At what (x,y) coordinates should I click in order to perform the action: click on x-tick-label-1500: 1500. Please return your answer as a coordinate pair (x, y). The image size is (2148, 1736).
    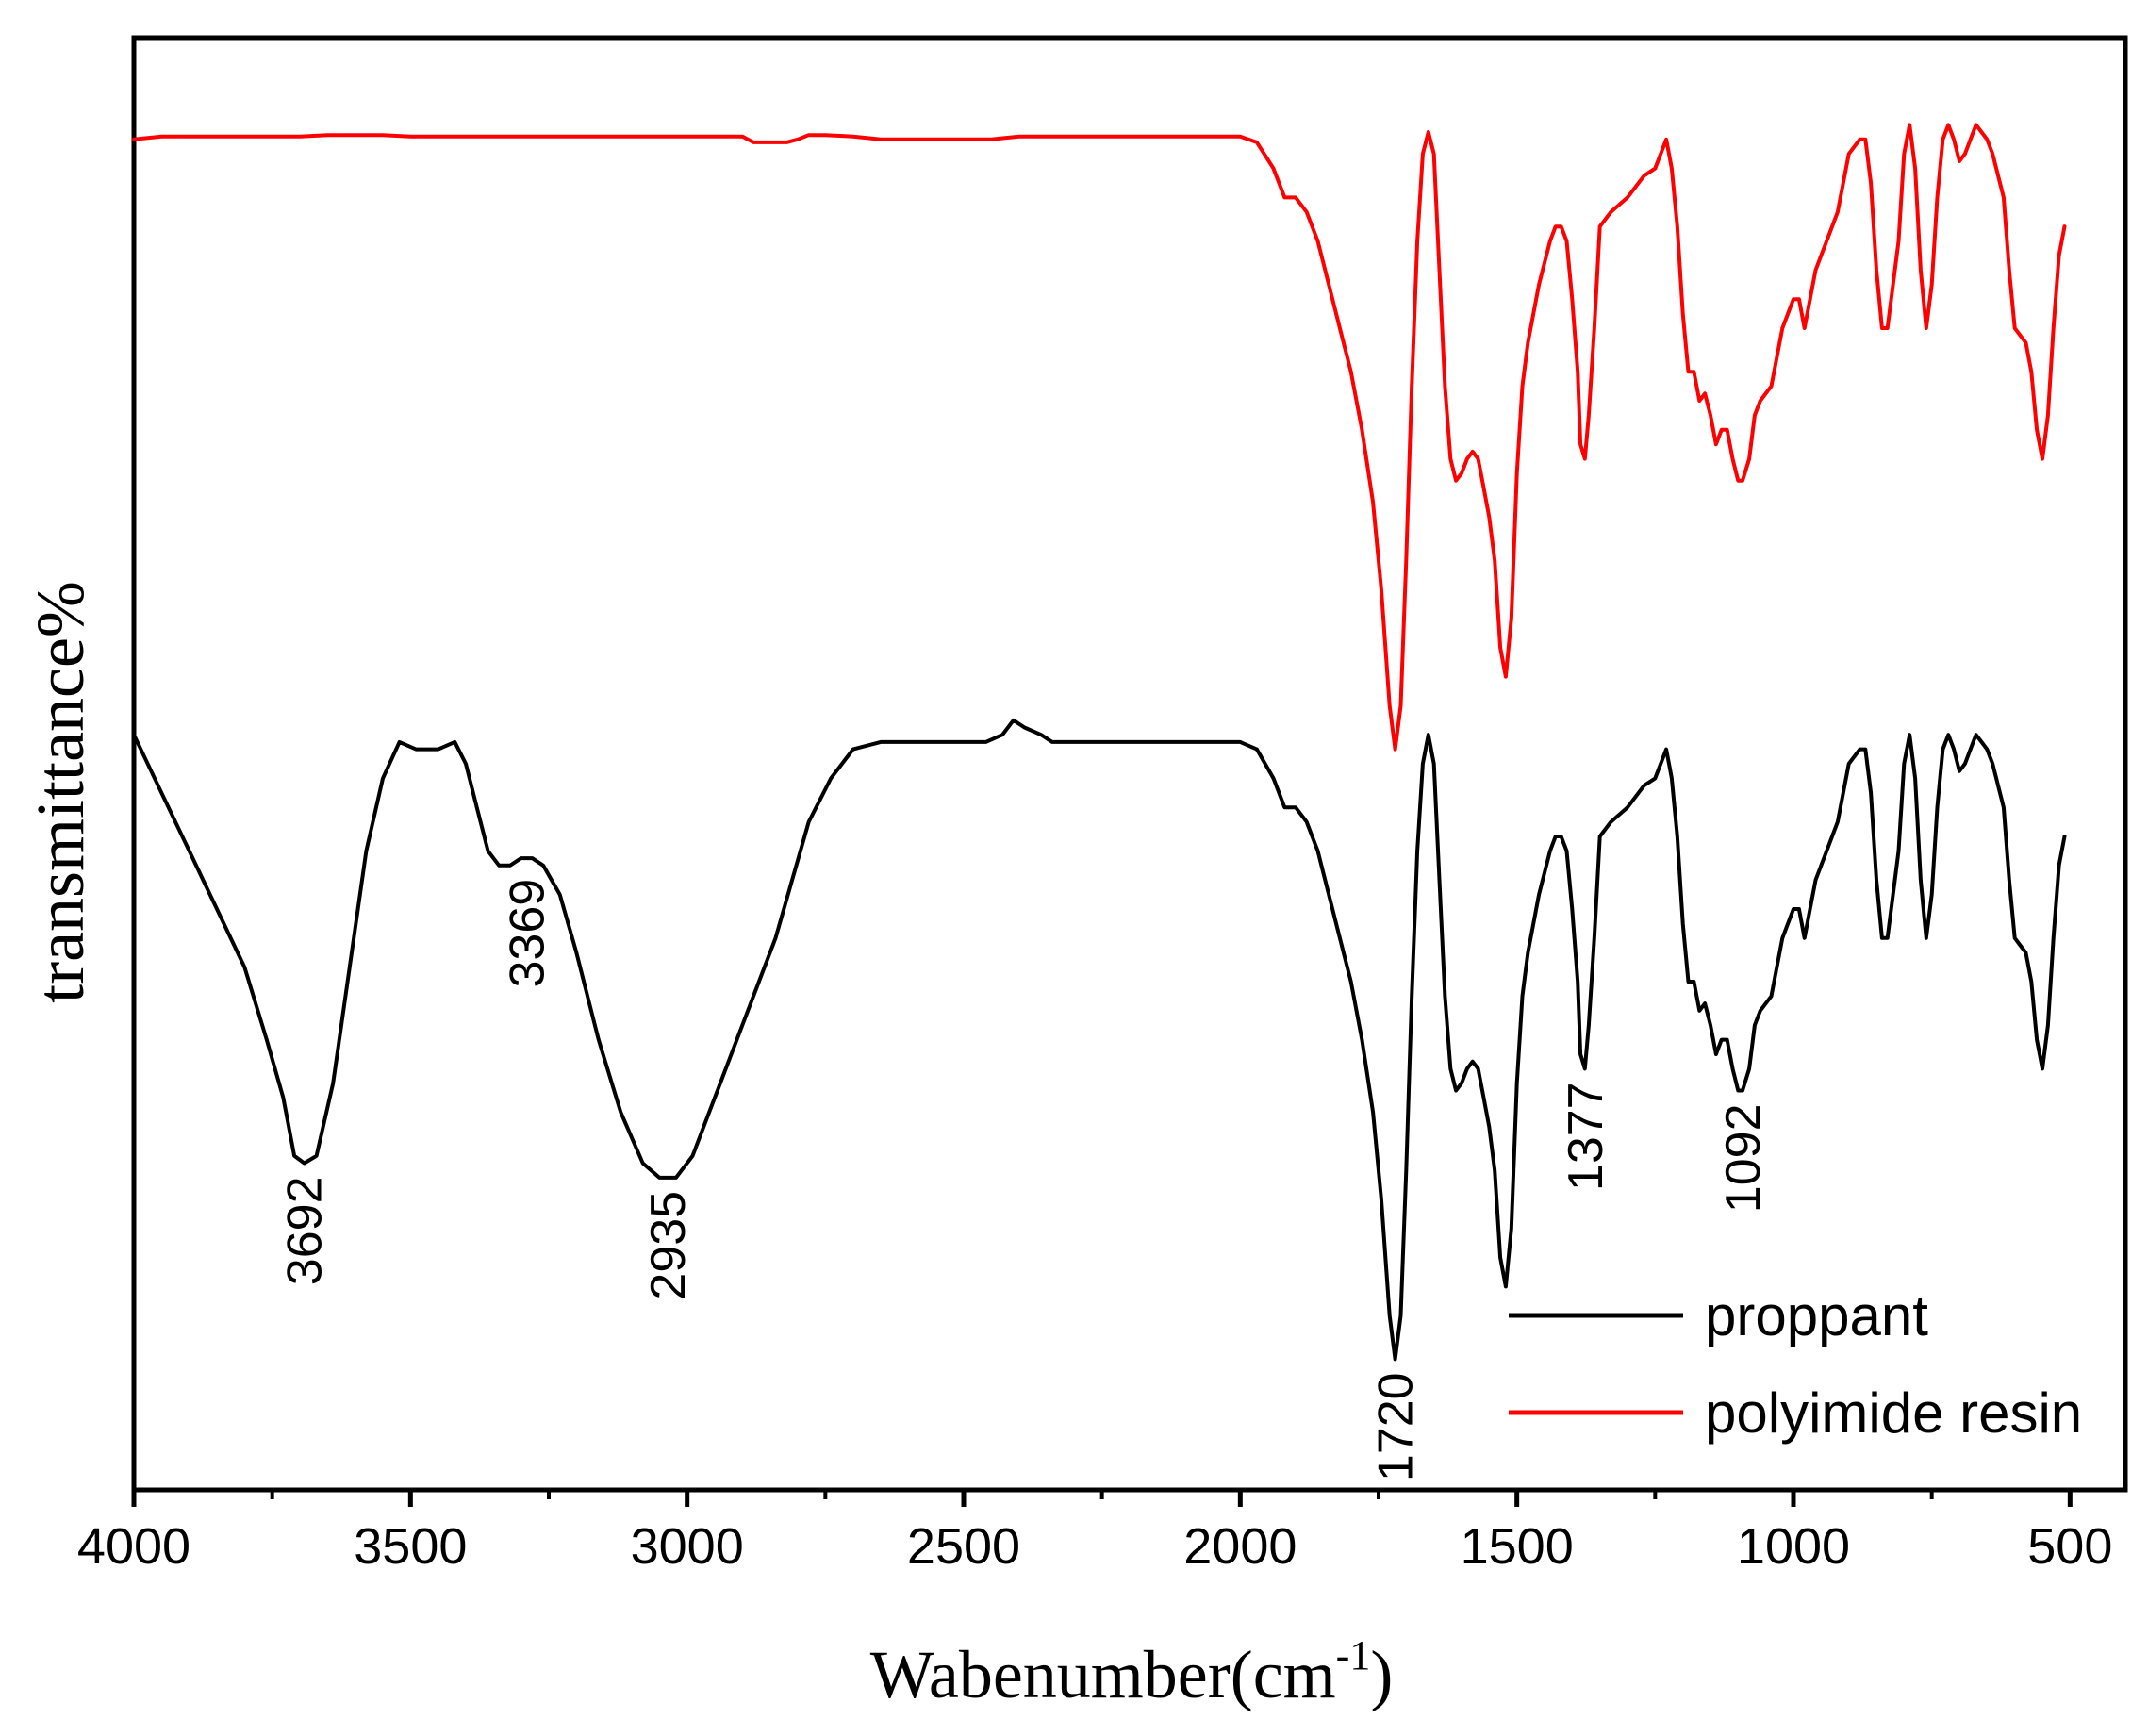
    Looking at the image, I should click on (1517, 1546).